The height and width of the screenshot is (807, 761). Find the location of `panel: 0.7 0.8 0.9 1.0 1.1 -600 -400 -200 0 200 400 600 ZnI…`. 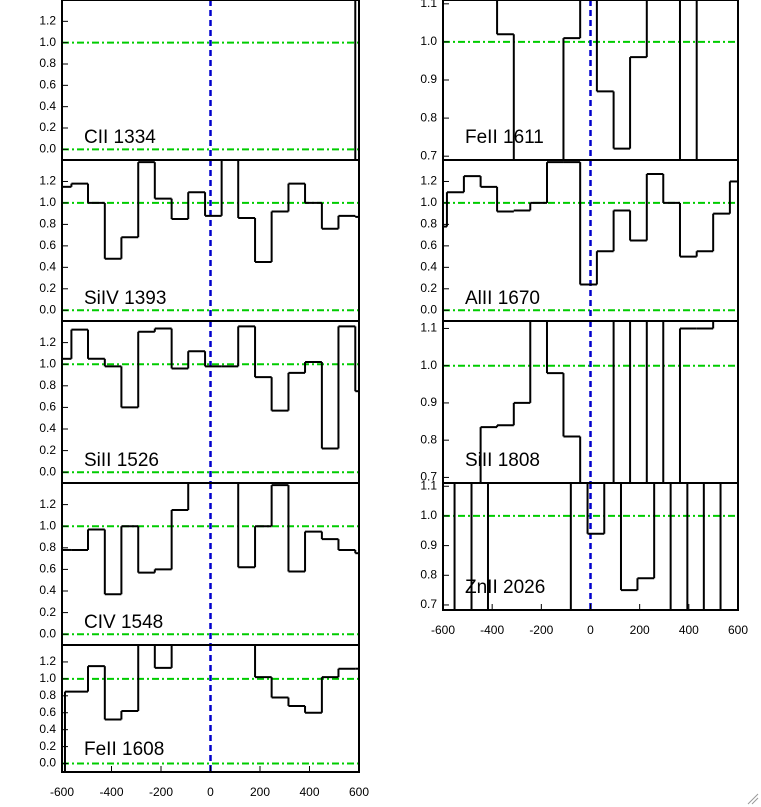

panel: 0.7 0.8 0.9 1.0 1.1 -600 -400 -200 0 200 400 600 ZnI… is located at coordinates (584, 557).